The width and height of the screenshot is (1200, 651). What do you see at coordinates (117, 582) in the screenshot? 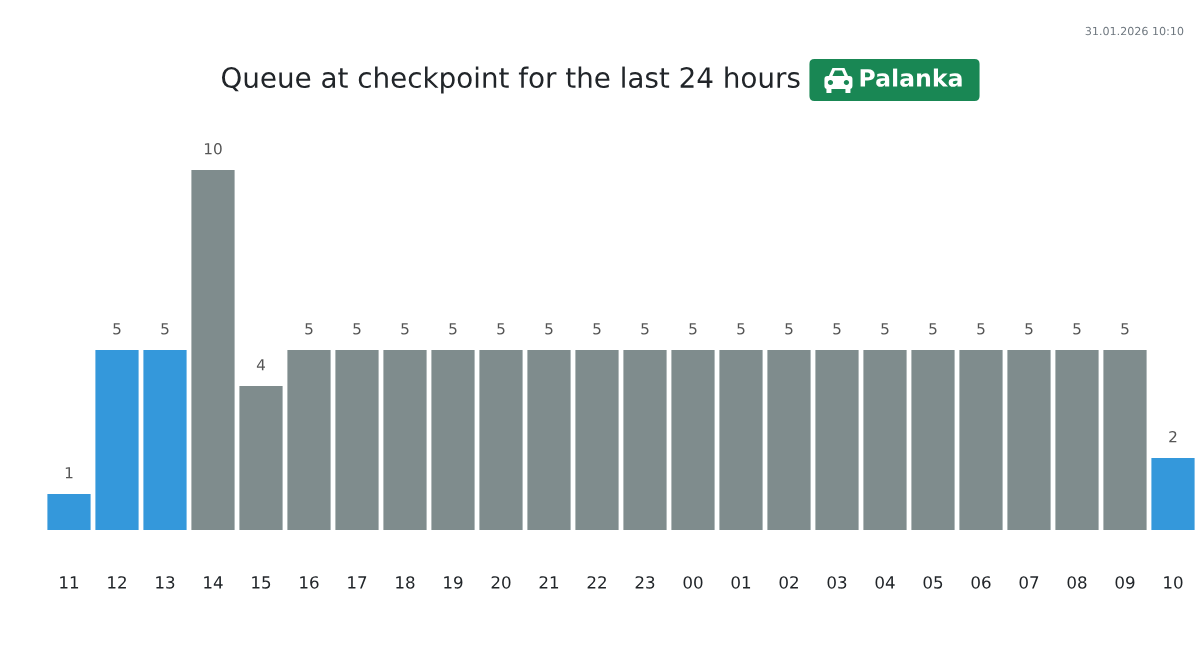
I see `x-tick-label: 12` at bounding box center [117, 582].